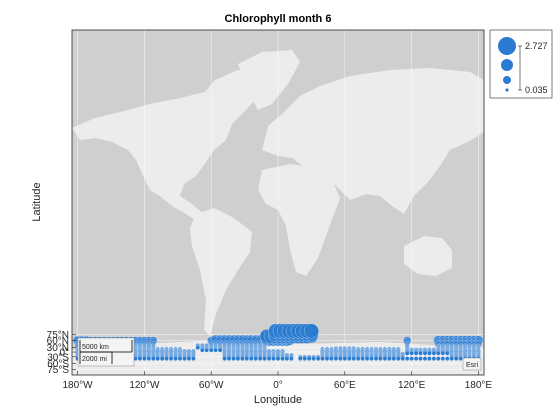 This screenshot has width=560, height=420. I want to click on land-africa, so click(299, 220).